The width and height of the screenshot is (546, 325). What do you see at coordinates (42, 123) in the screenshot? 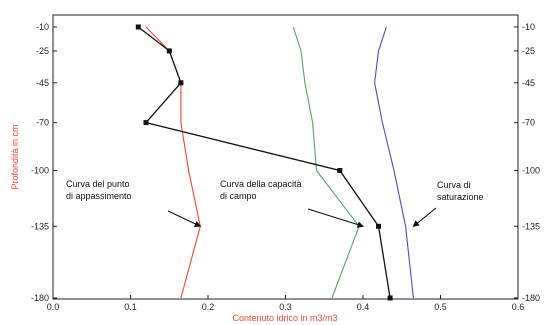
I see `y-tick-label-left: -70` at bounding box center [42, 123].